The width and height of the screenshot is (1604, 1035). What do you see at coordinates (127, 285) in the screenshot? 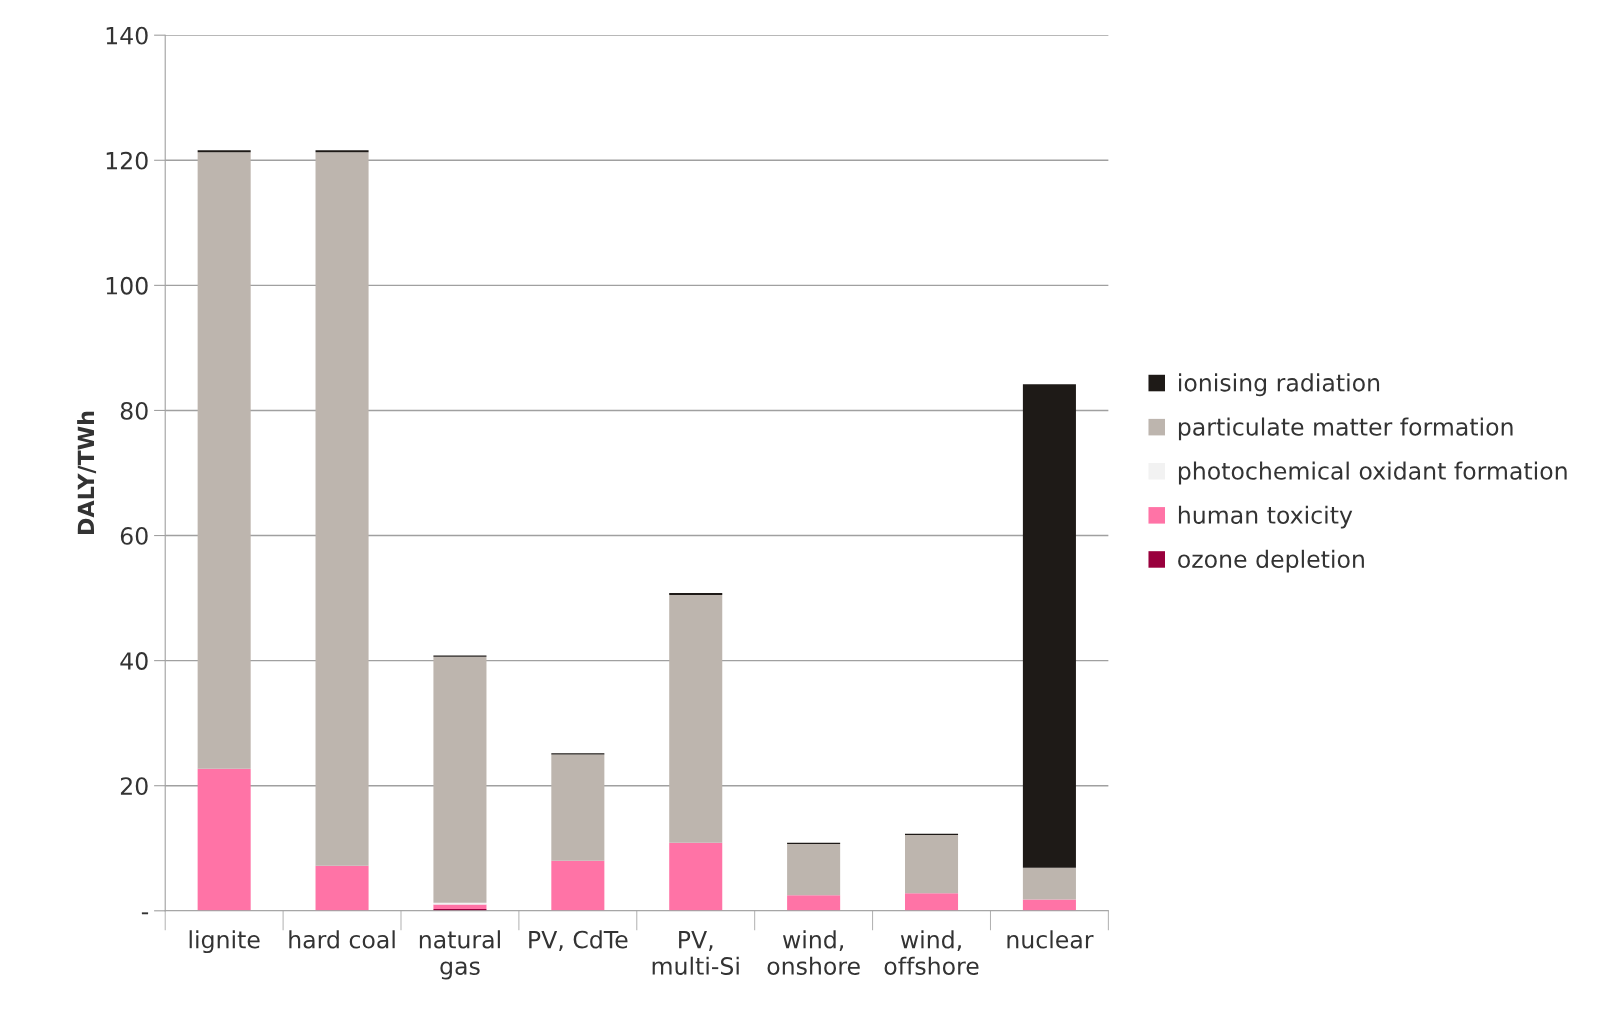
I see `y-tick-label: 100` at bounding box center [127, 285].